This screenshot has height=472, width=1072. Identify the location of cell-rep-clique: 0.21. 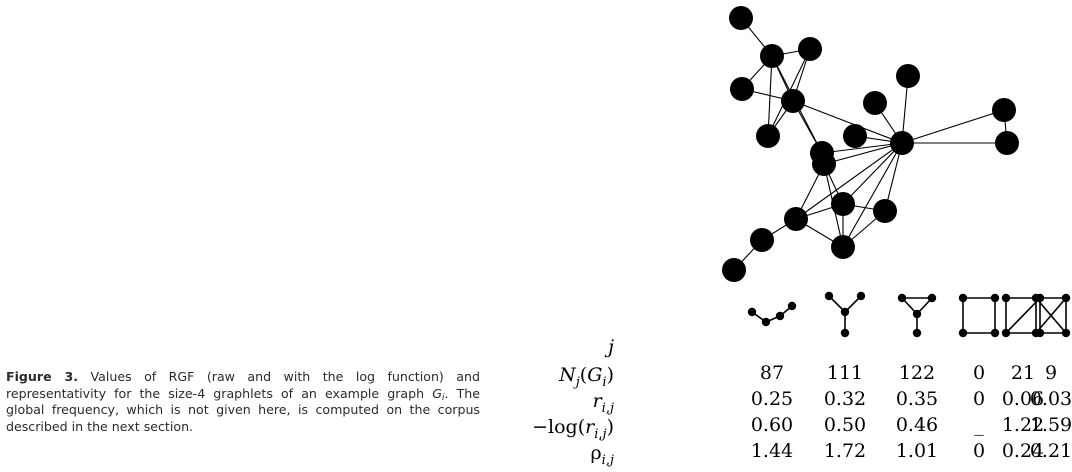
(1050, 451).